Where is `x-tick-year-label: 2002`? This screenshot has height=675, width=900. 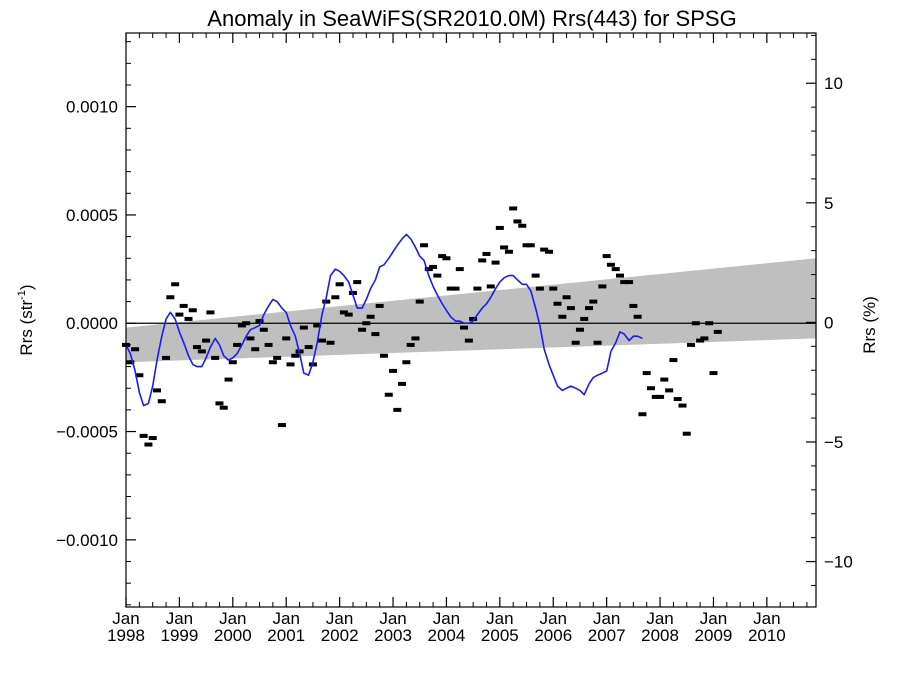 x-tick-year-label: 2002 is located at coordinates (340, 635).